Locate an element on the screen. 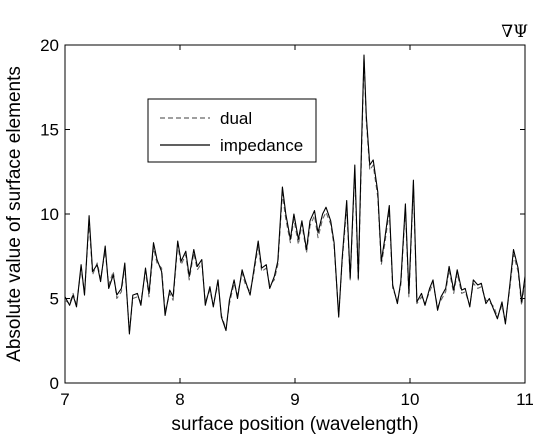  x-tick-label: 9 is located at coordinates (294, 399).